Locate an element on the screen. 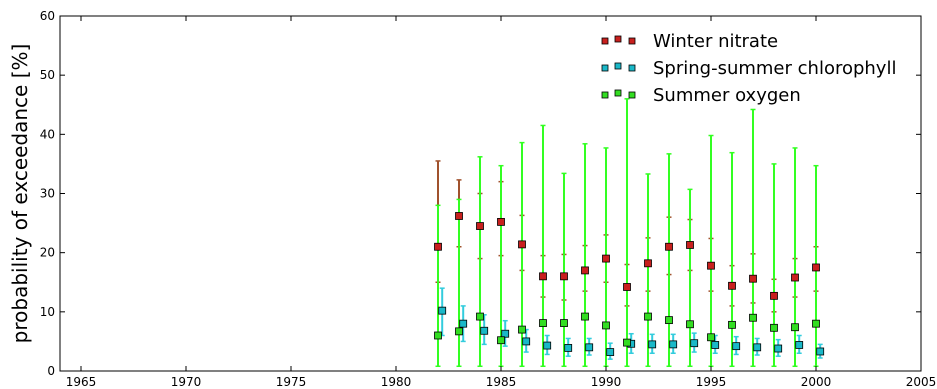 This screenshot has height=389, width=937. y-tick-label: 10 is located at coordinates (47, 312).